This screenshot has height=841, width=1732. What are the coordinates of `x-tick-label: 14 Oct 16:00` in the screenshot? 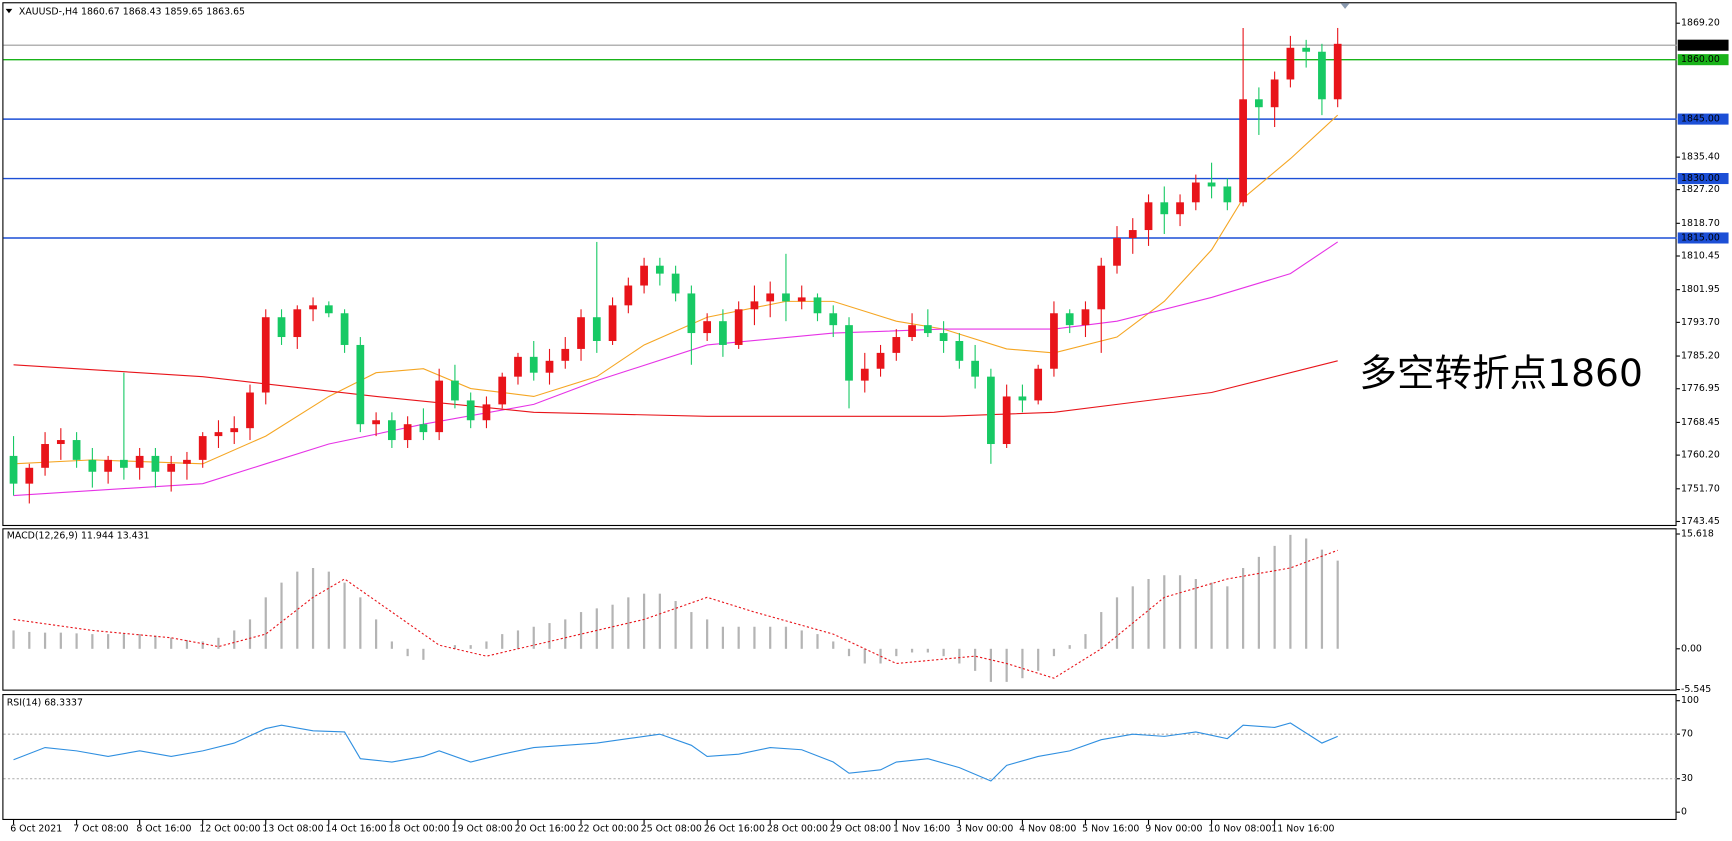 It's located at (356, 828).